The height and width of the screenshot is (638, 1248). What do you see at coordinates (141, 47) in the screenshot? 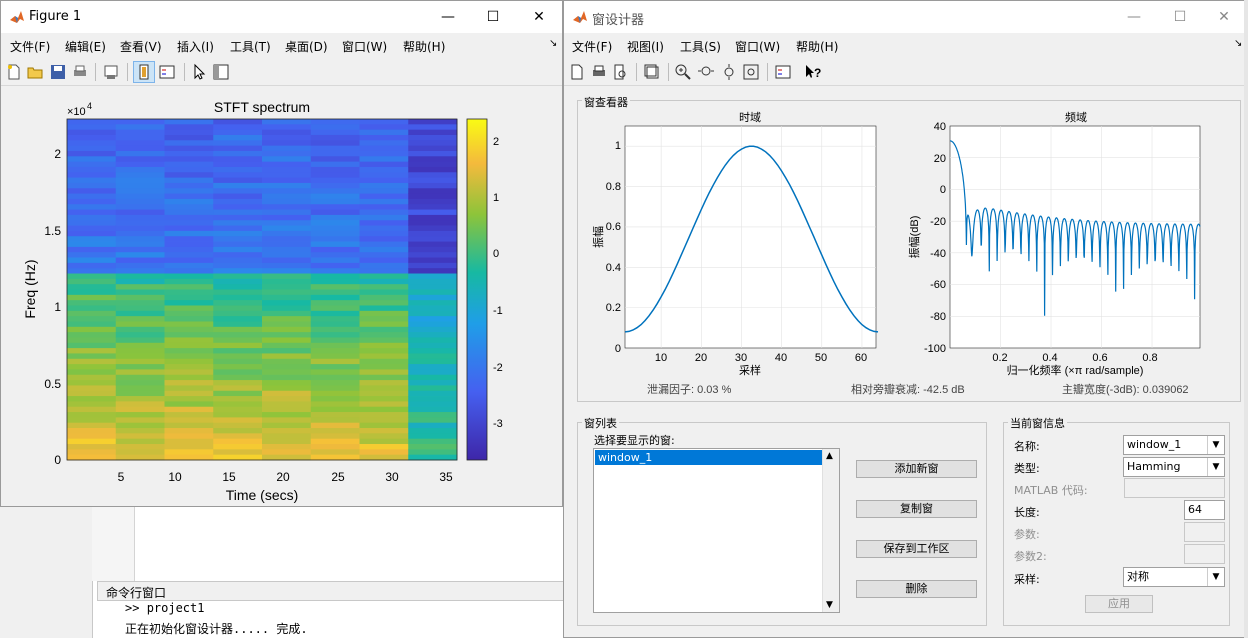
I see `menu-view: 查看(V)` at bounding box center [141, 47].